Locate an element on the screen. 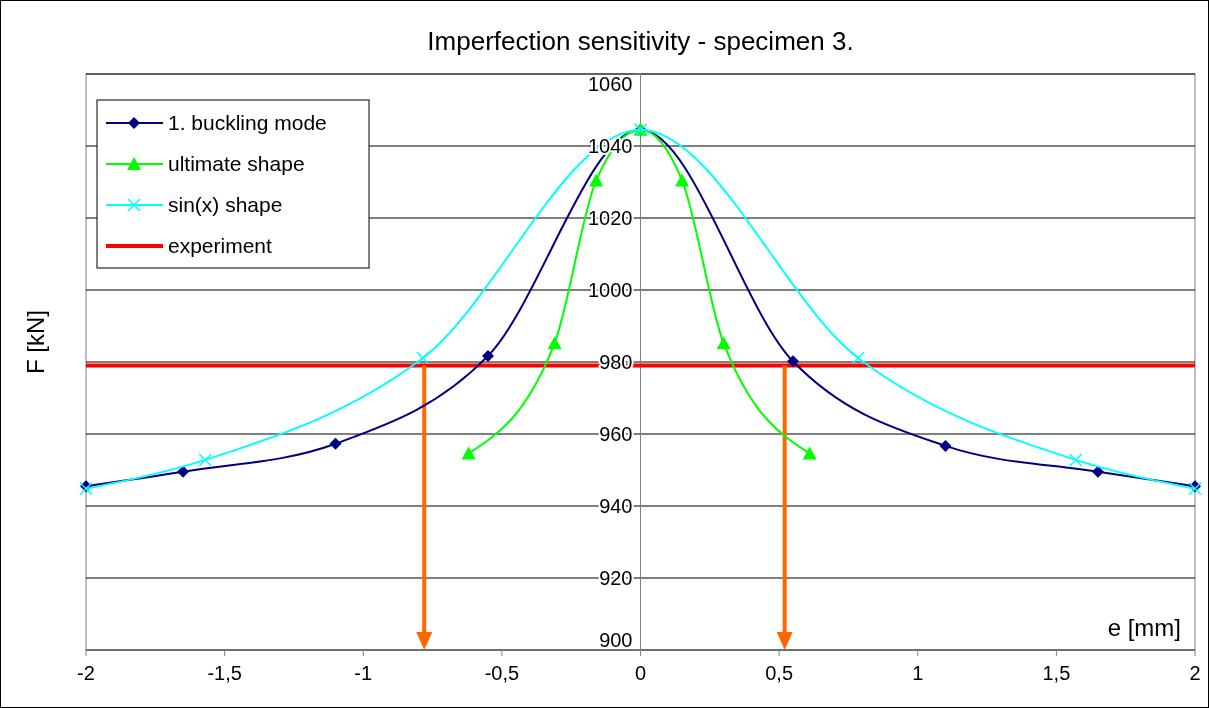 This screenshot has height=708, width=1209. legend-label: experiment is located at coordinates (220, 246).